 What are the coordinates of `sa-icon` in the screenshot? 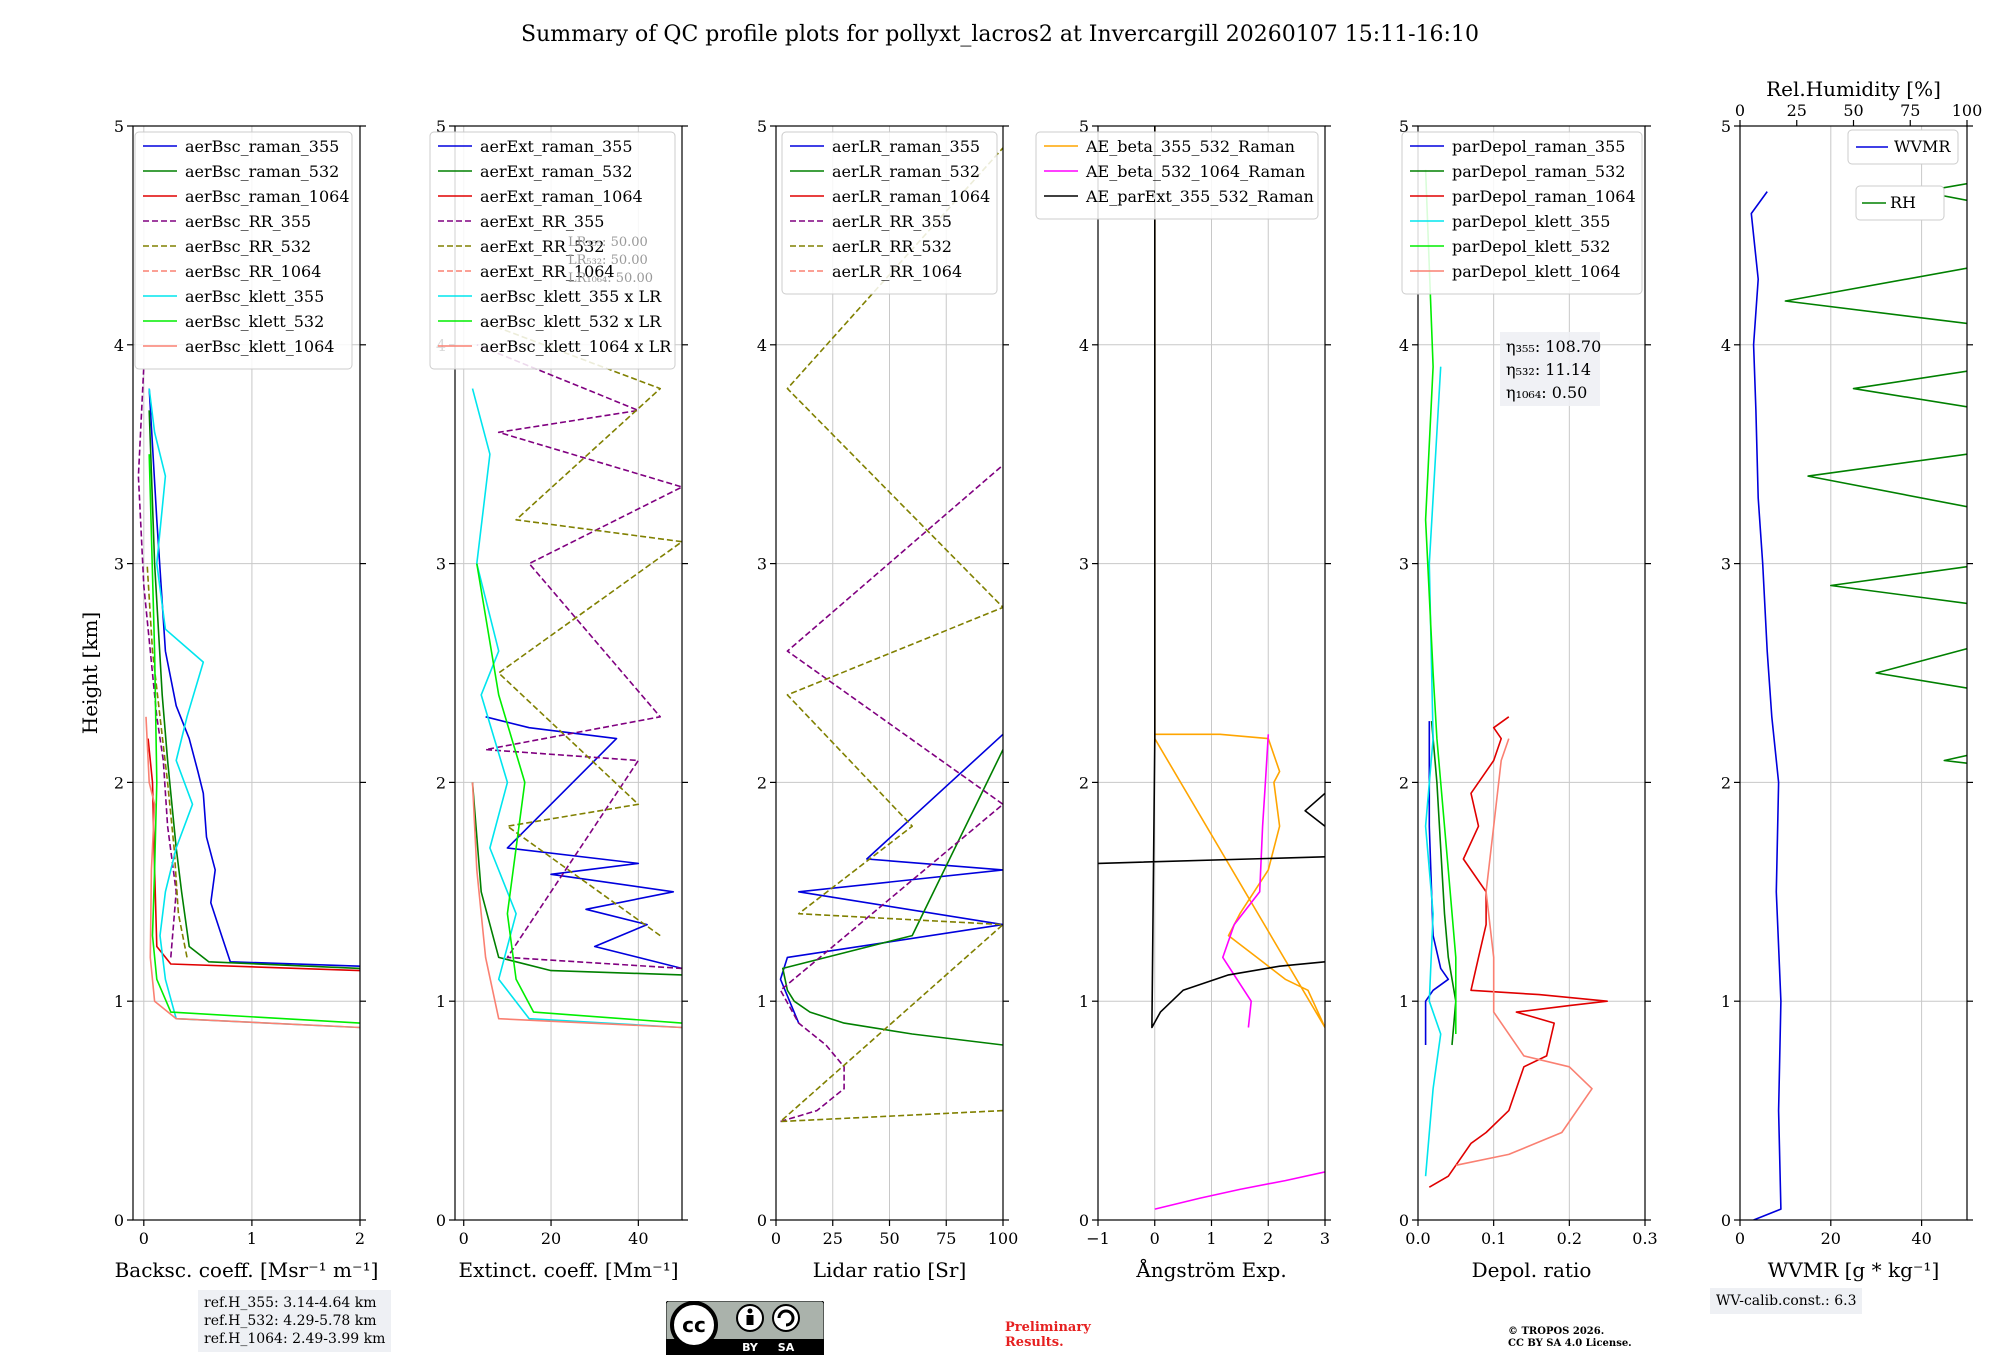 It's located at (786, 1318).